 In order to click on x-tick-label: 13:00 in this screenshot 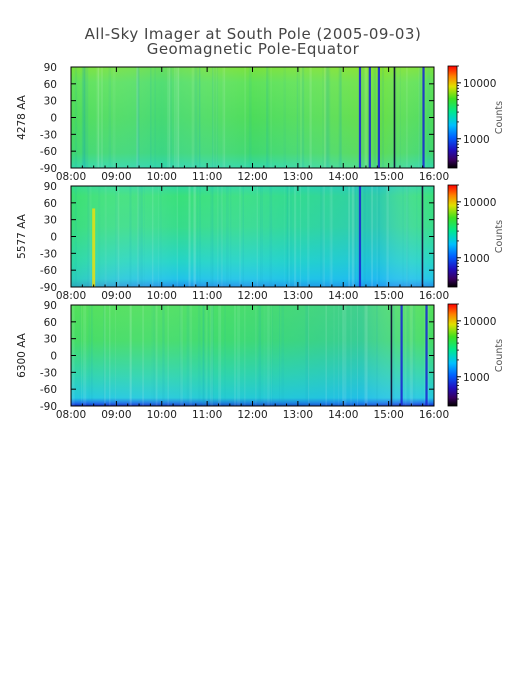, I will do `click(298, 415)`.